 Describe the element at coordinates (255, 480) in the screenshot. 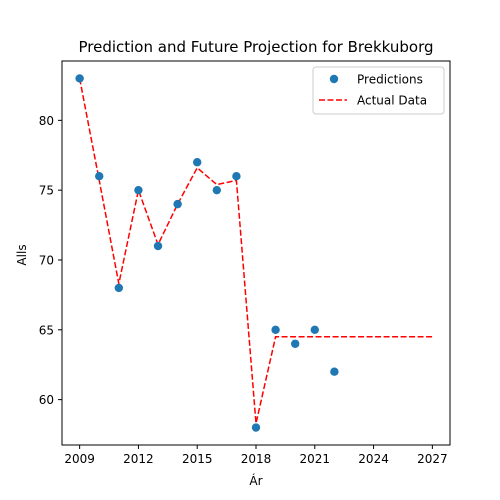

I see `x-axis-title: Ár` at that location.